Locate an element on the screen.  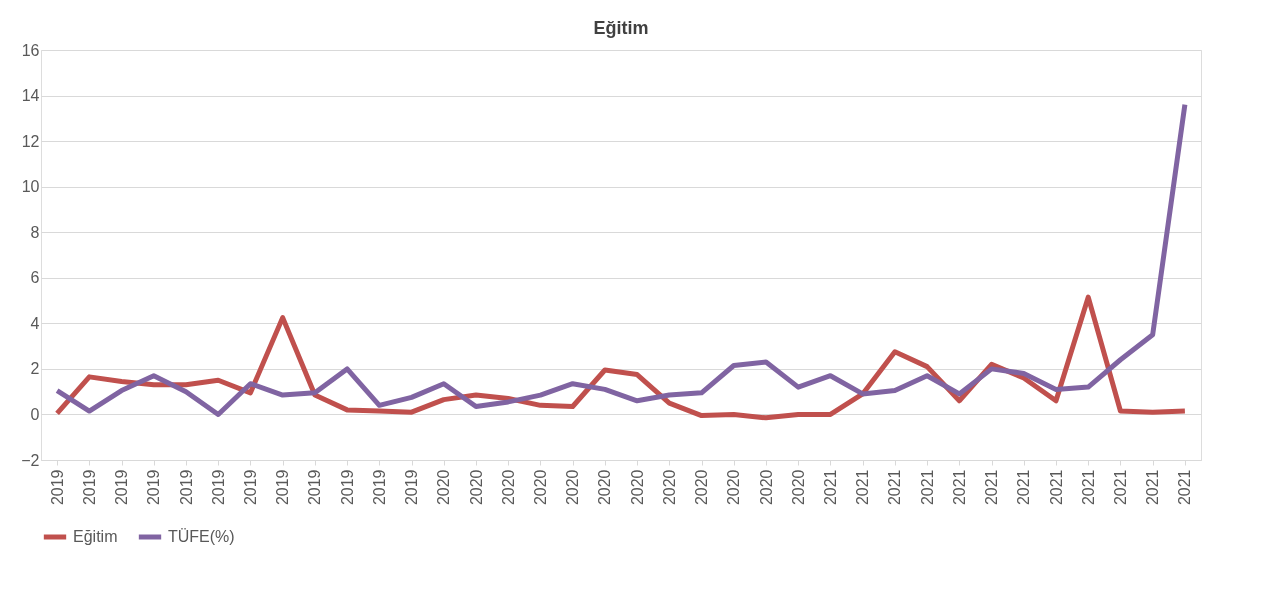
legend-label: TÜFE(%) is located at coordinates (201, 536).